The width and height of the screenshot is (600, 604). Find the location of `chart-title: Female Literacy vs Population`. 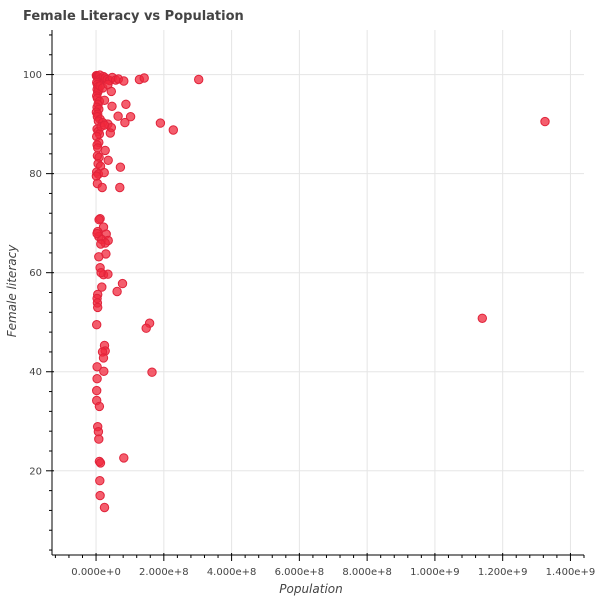

chart-title: Female Literacy vs Population is located at coordinates (133, 16).